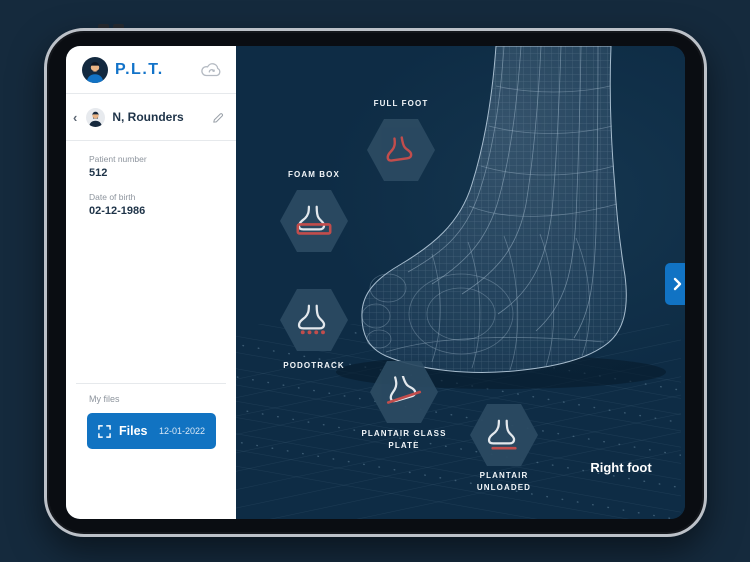 The image size is (750, 562). Describe the element at coordinates (398, 148) in the screenshot. I see `full-foot-icon` at that location.